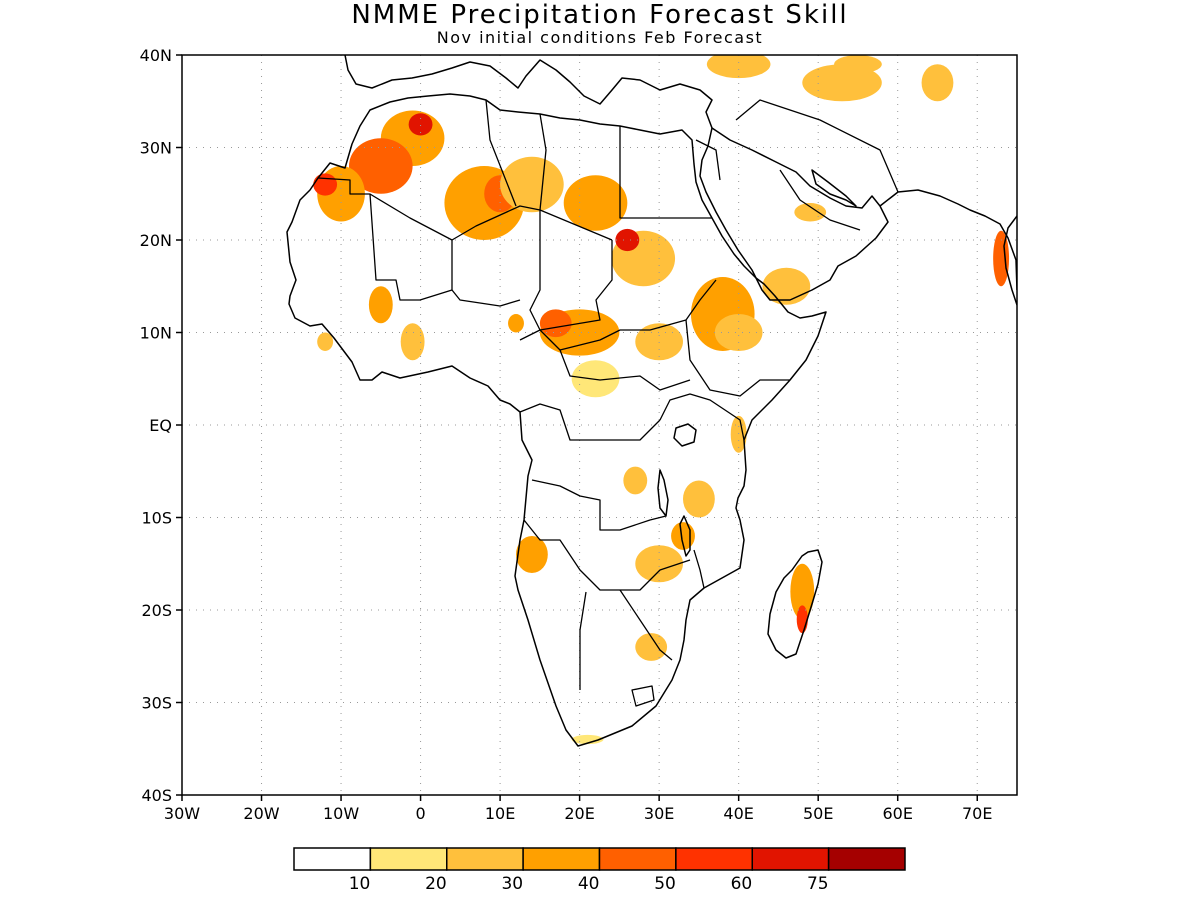 The width and height of the screenshot is (1200, 900). What do you see at coordinates (742, 884) in the screenshot?
I see `colorbar-label: 60` at bounding box center [742, 884].